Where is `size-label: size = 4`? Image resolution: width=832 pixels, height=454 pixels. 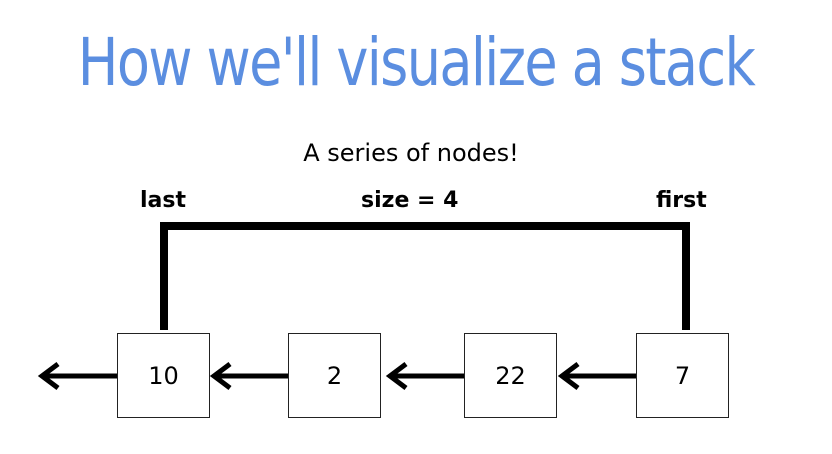
size-label: size = 4 is located at coordinates (410, 200).